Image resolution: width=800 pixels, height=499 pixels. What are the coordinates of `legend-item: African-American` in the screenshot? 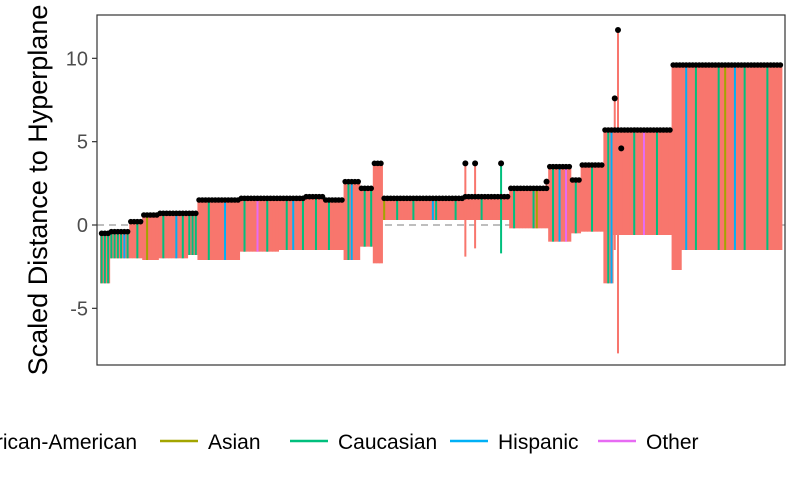 It's located at (68, 442).